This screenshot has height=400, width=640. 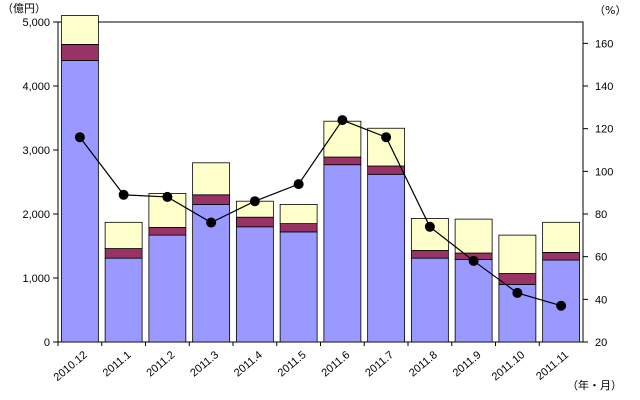 What do you see at coordinates (594, 385) in the screenshot?
I see `x-axis-unit: （年・月）` at bounding box center [594, 385].